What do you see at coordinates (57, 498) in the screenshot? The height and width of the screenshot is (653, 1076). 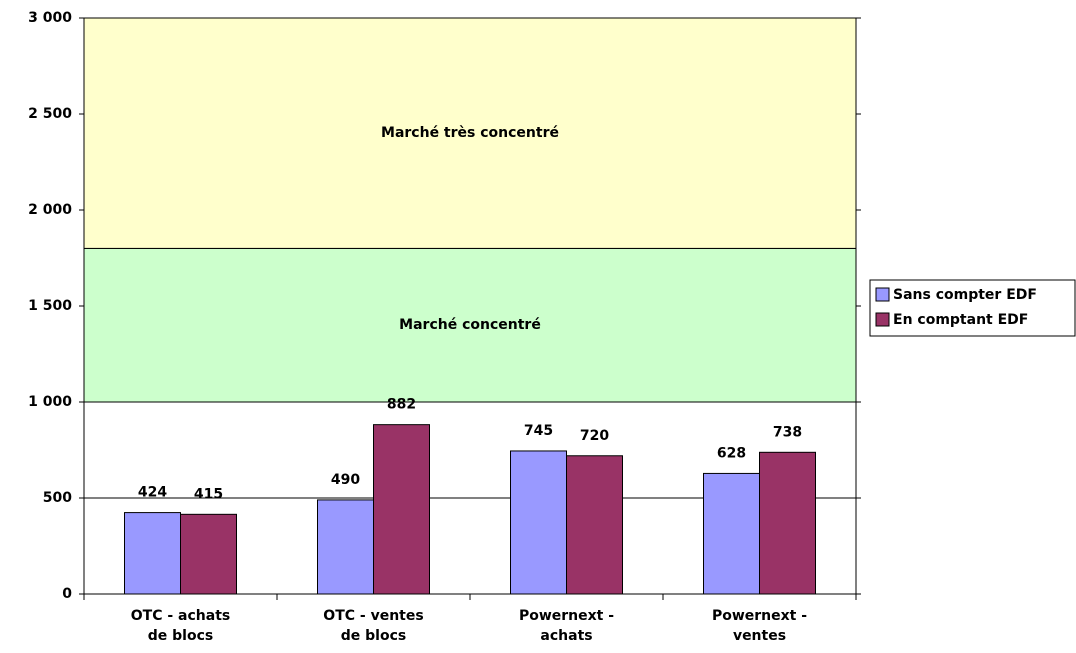 I see `y-tick-label: 500` at bounding box center [57, 498].